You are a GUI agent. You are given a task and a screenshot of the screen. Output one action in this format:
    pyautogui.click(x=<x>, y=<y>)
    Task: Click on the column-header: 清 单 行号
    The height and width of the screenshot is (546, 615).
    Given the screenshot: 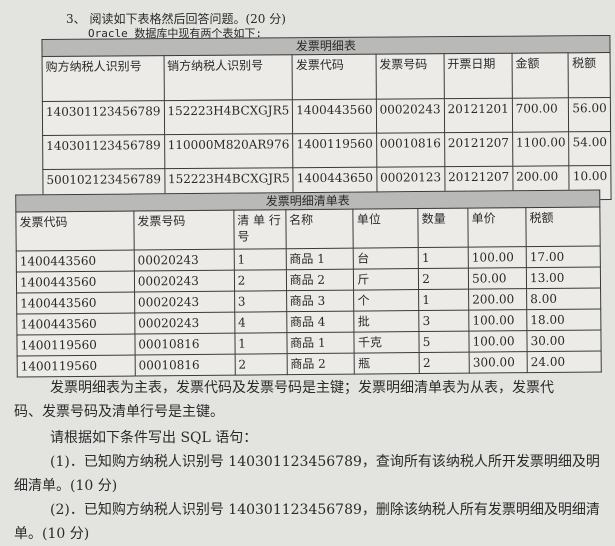 What is the action you would take?
    pyautogui.click(x=259, y=229)
    